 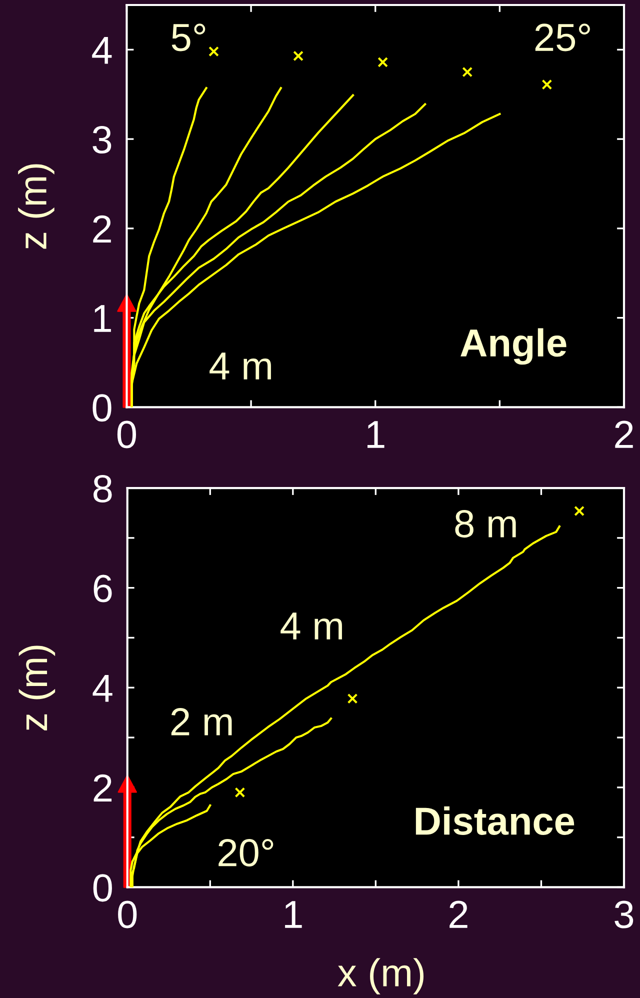 What do you see at coordinates (513, 346) in the screenshot?
I see `text: Angle` at bounding box center [513, 346].